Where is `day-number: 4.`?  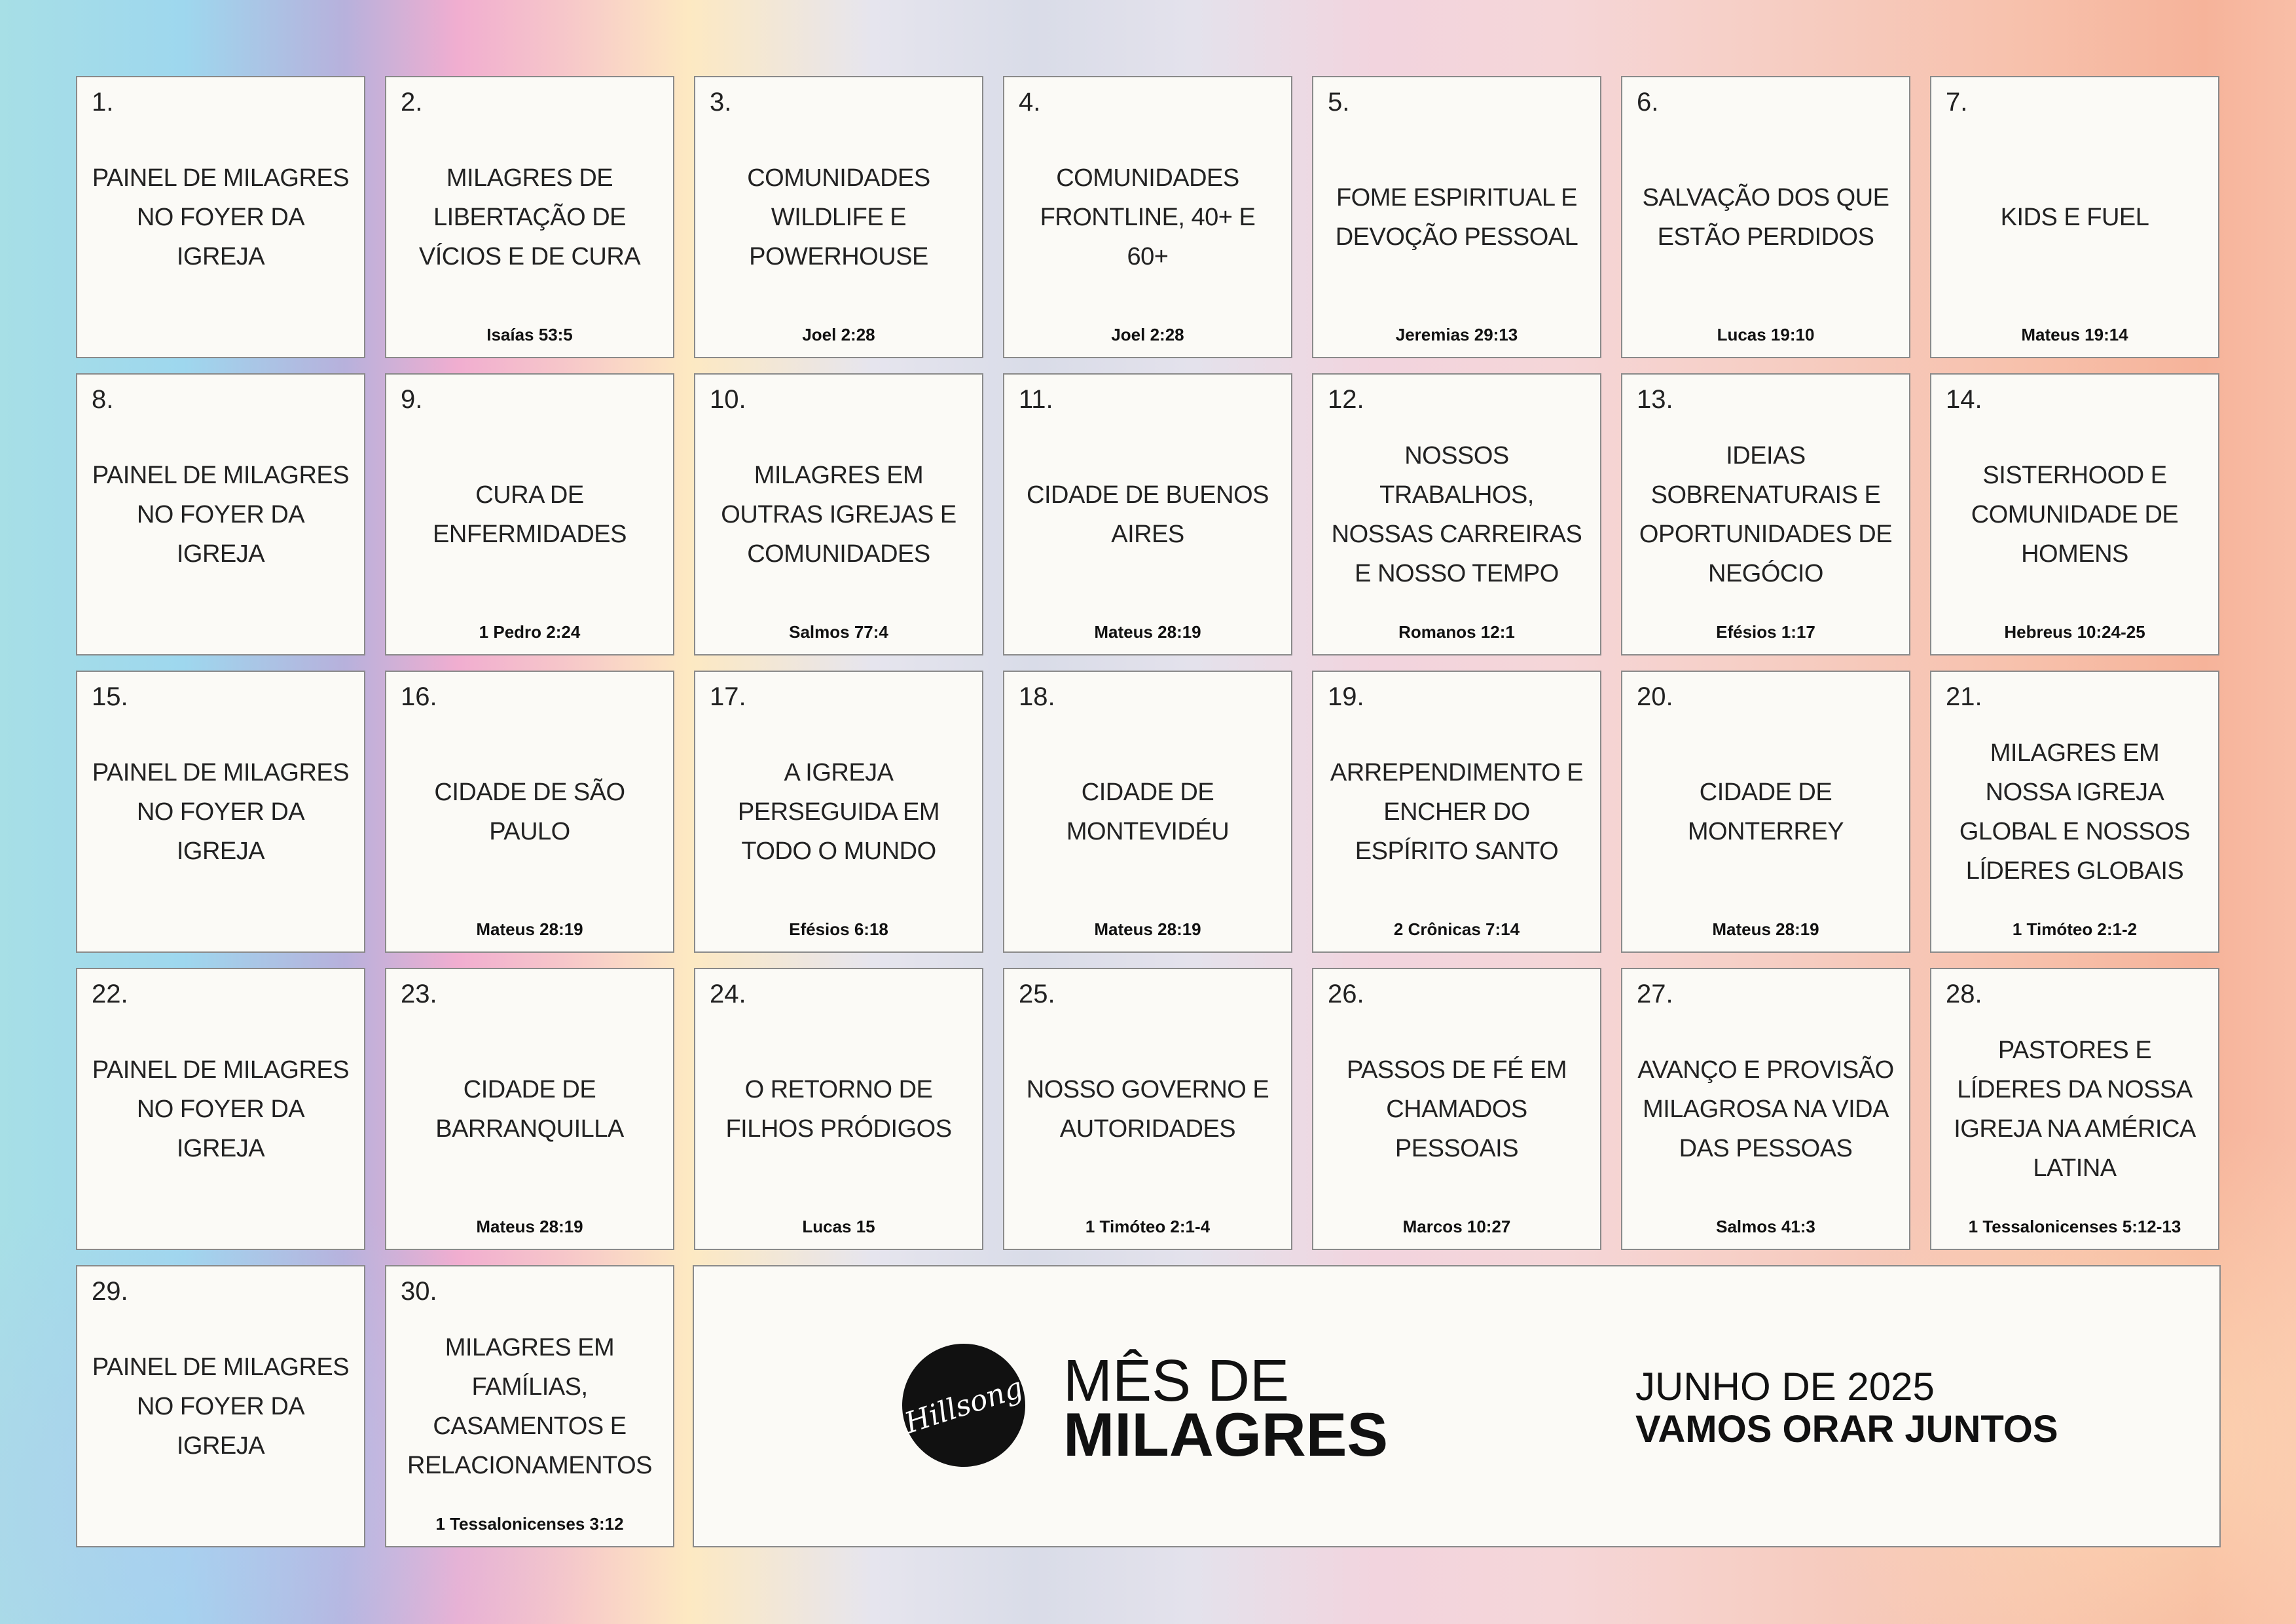 day-number: 4. is located at coordinates (1030, 102).